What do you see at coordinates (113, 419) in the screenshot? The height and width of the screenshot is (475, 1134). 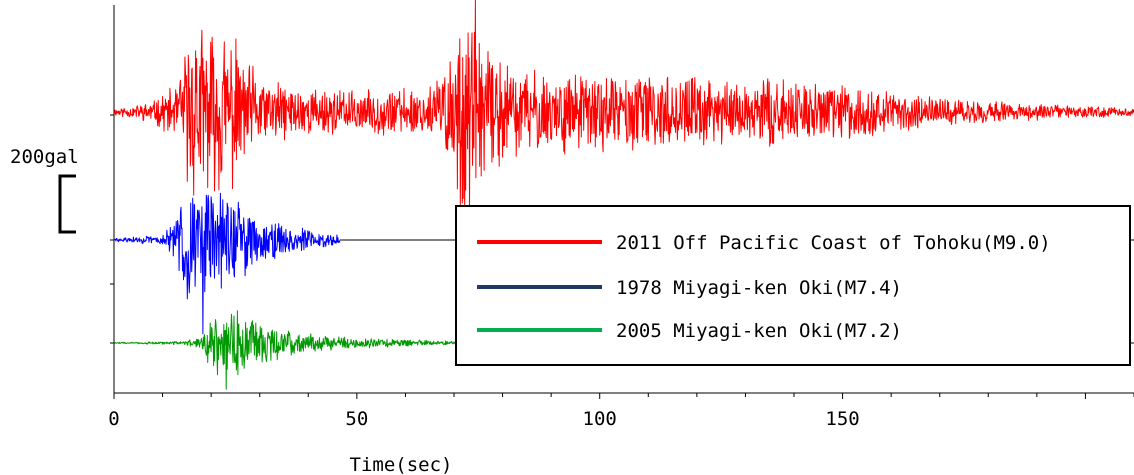 I see `x-tick-label: 0` at bounding box center [113, 419].